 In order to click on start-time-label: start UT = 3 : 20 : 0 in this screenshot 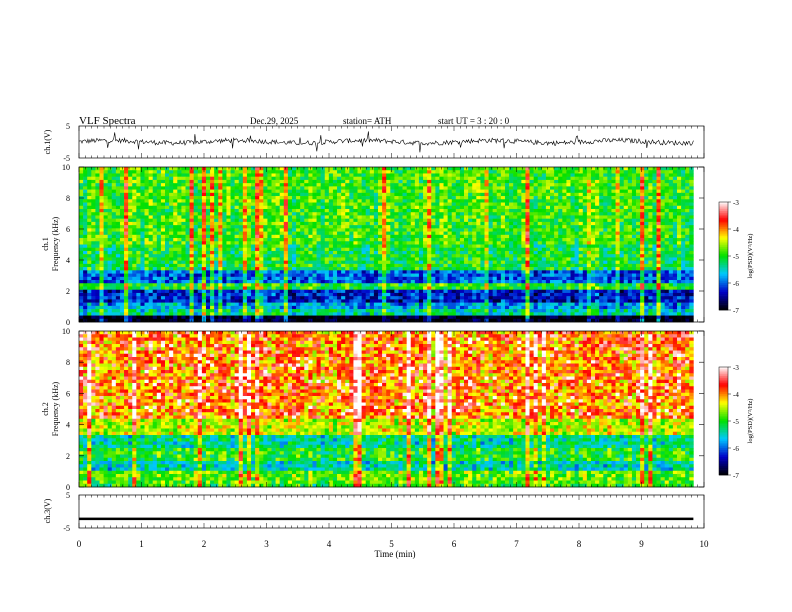, I will do `click(474, 121)`.